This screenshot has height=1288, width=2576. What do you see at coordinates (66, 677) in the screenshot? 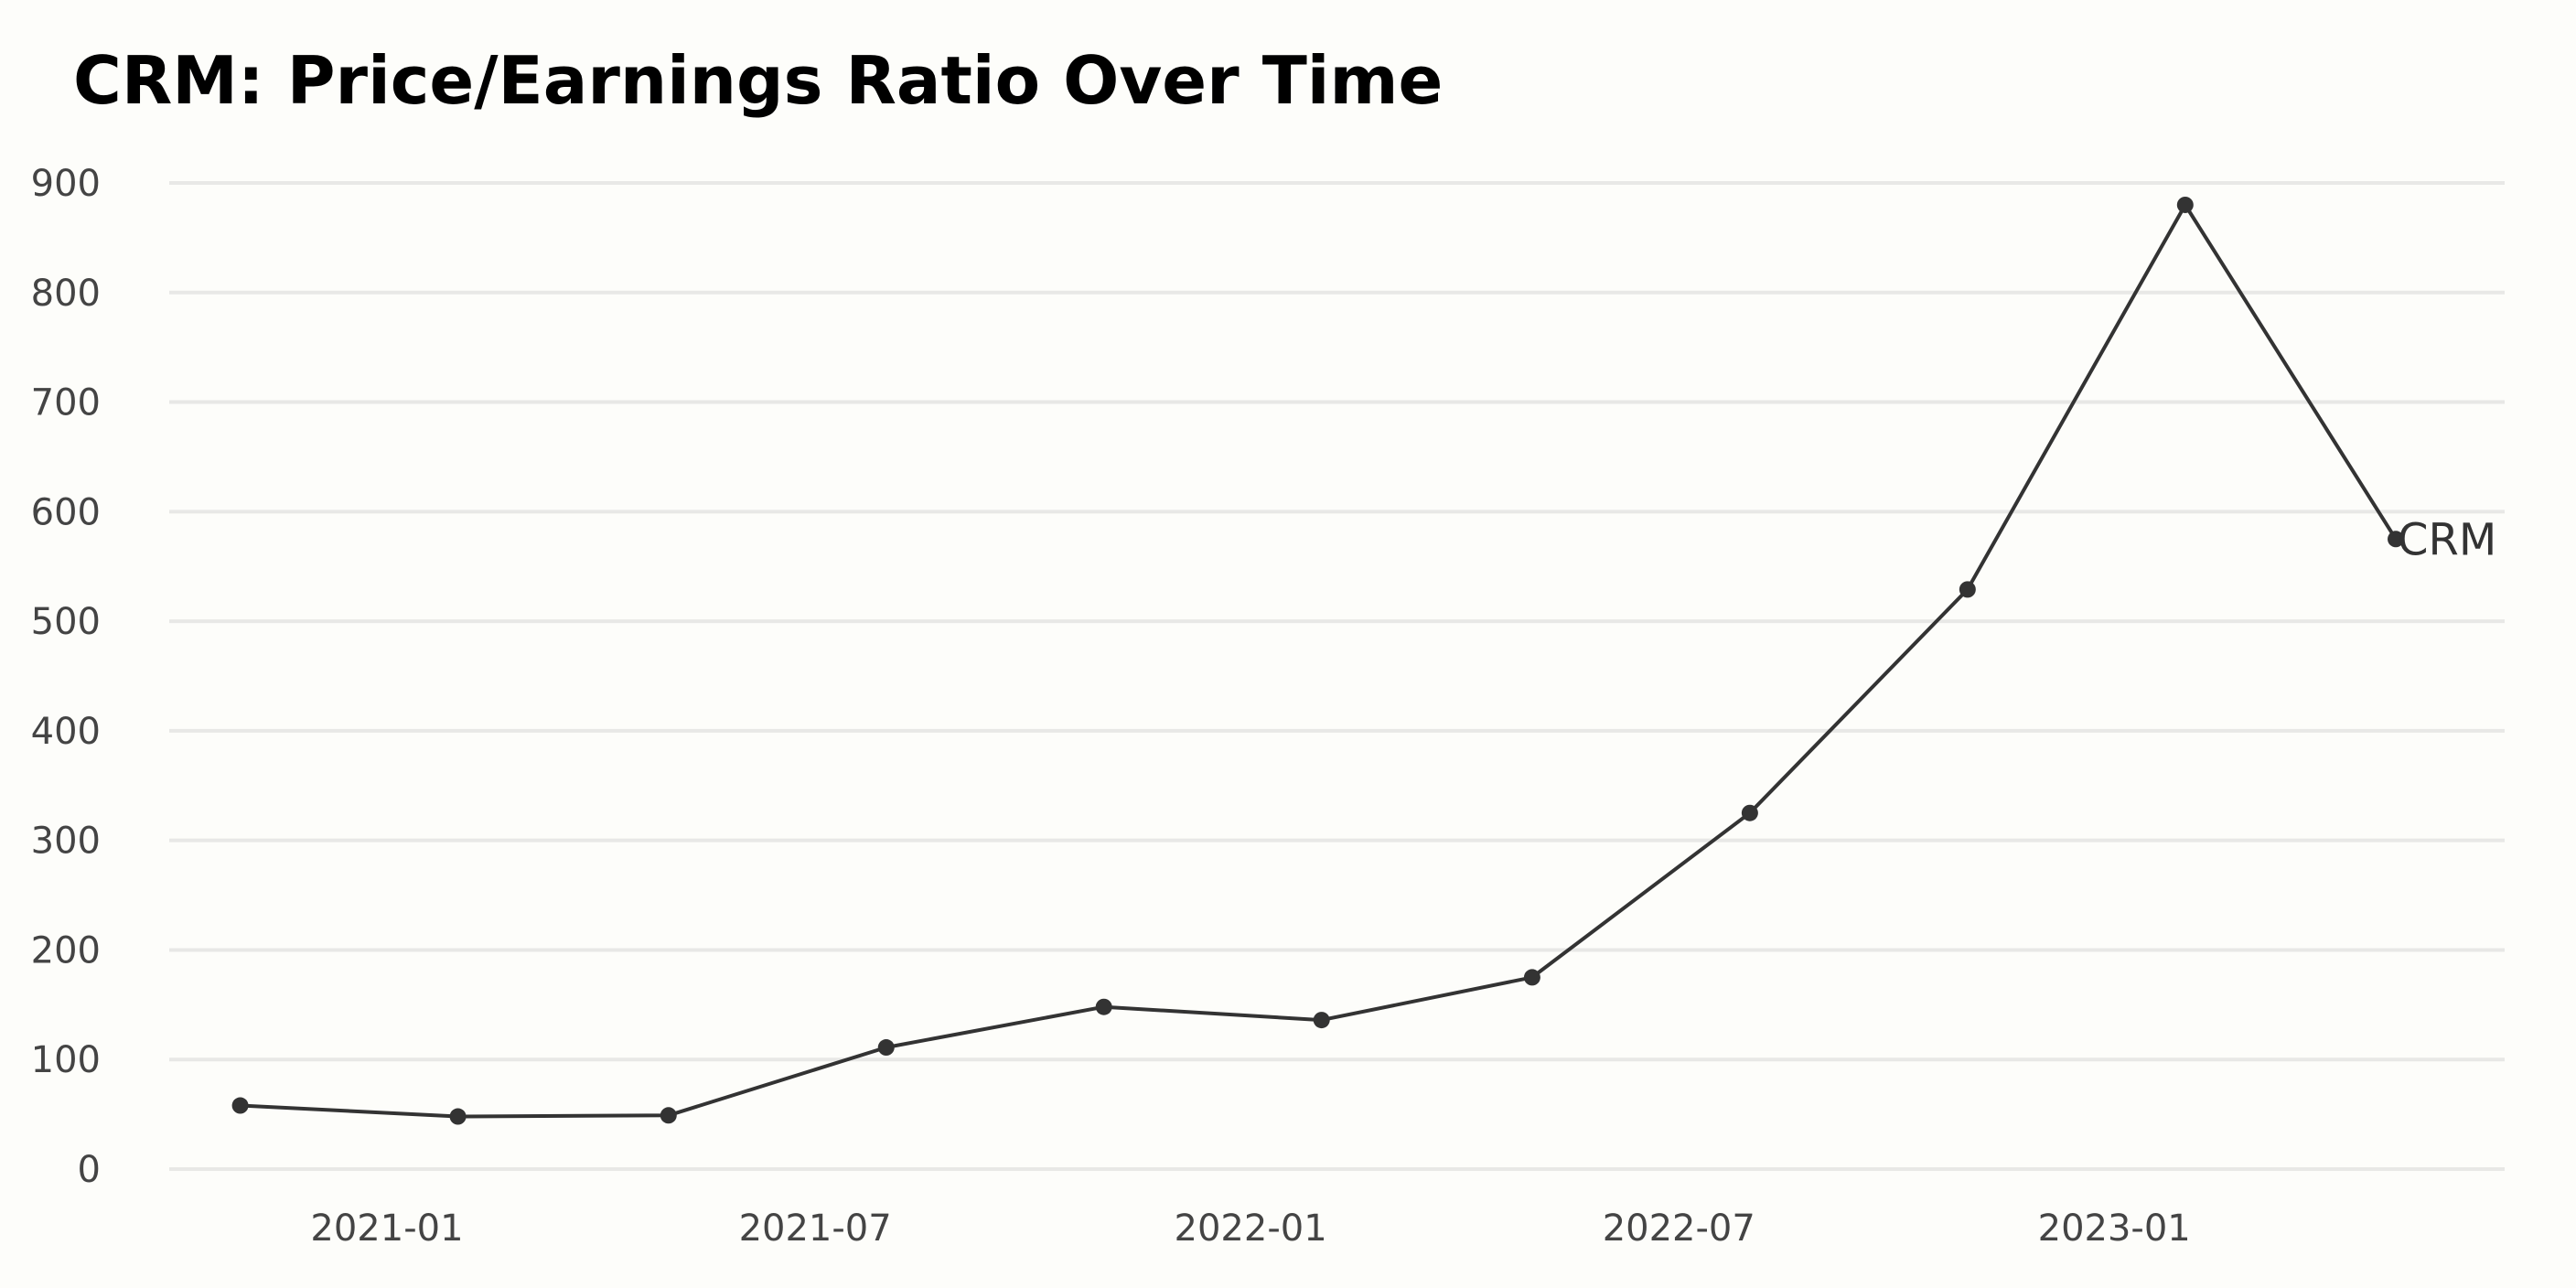
I see `y-axis-ticks: 0 100 200 300 400 500 600 700 800 900` at bounding box center [66, 677].